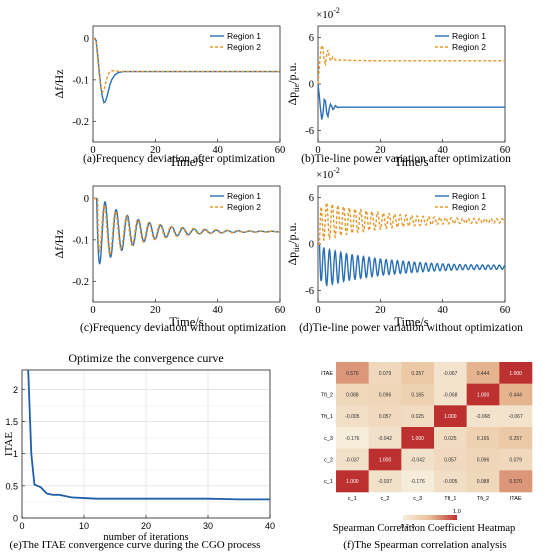 The image size is (550, 558). What do you see at coordinates (385, 499) in the screenshot?
I see `heatmap-col-label: c_2` at bounding box center [385, 499].